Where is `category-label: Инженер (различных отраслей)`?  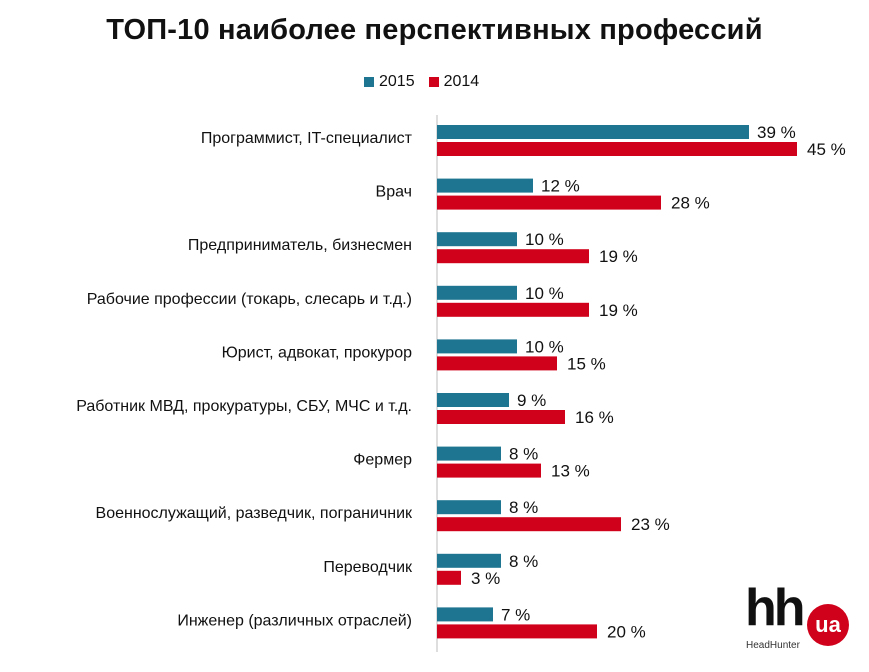
category-label: Инженер (различных отраслей) is located at coordinates (294, 620).